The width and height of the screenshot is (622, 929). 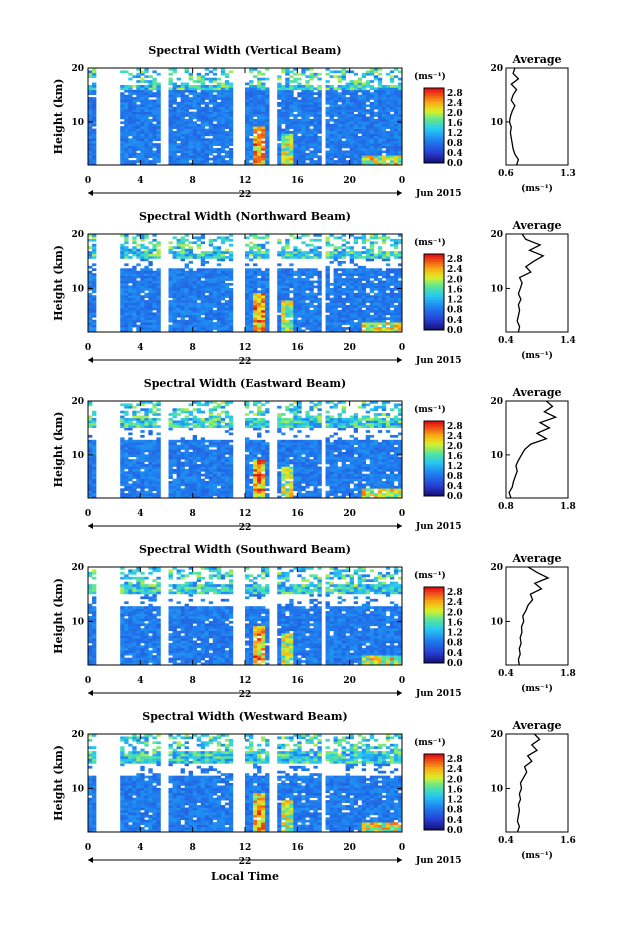 What do you see at coordinates (434, 102) in the screenshot?
I see `colorbar-swatch` at bounding box center [434, 102].